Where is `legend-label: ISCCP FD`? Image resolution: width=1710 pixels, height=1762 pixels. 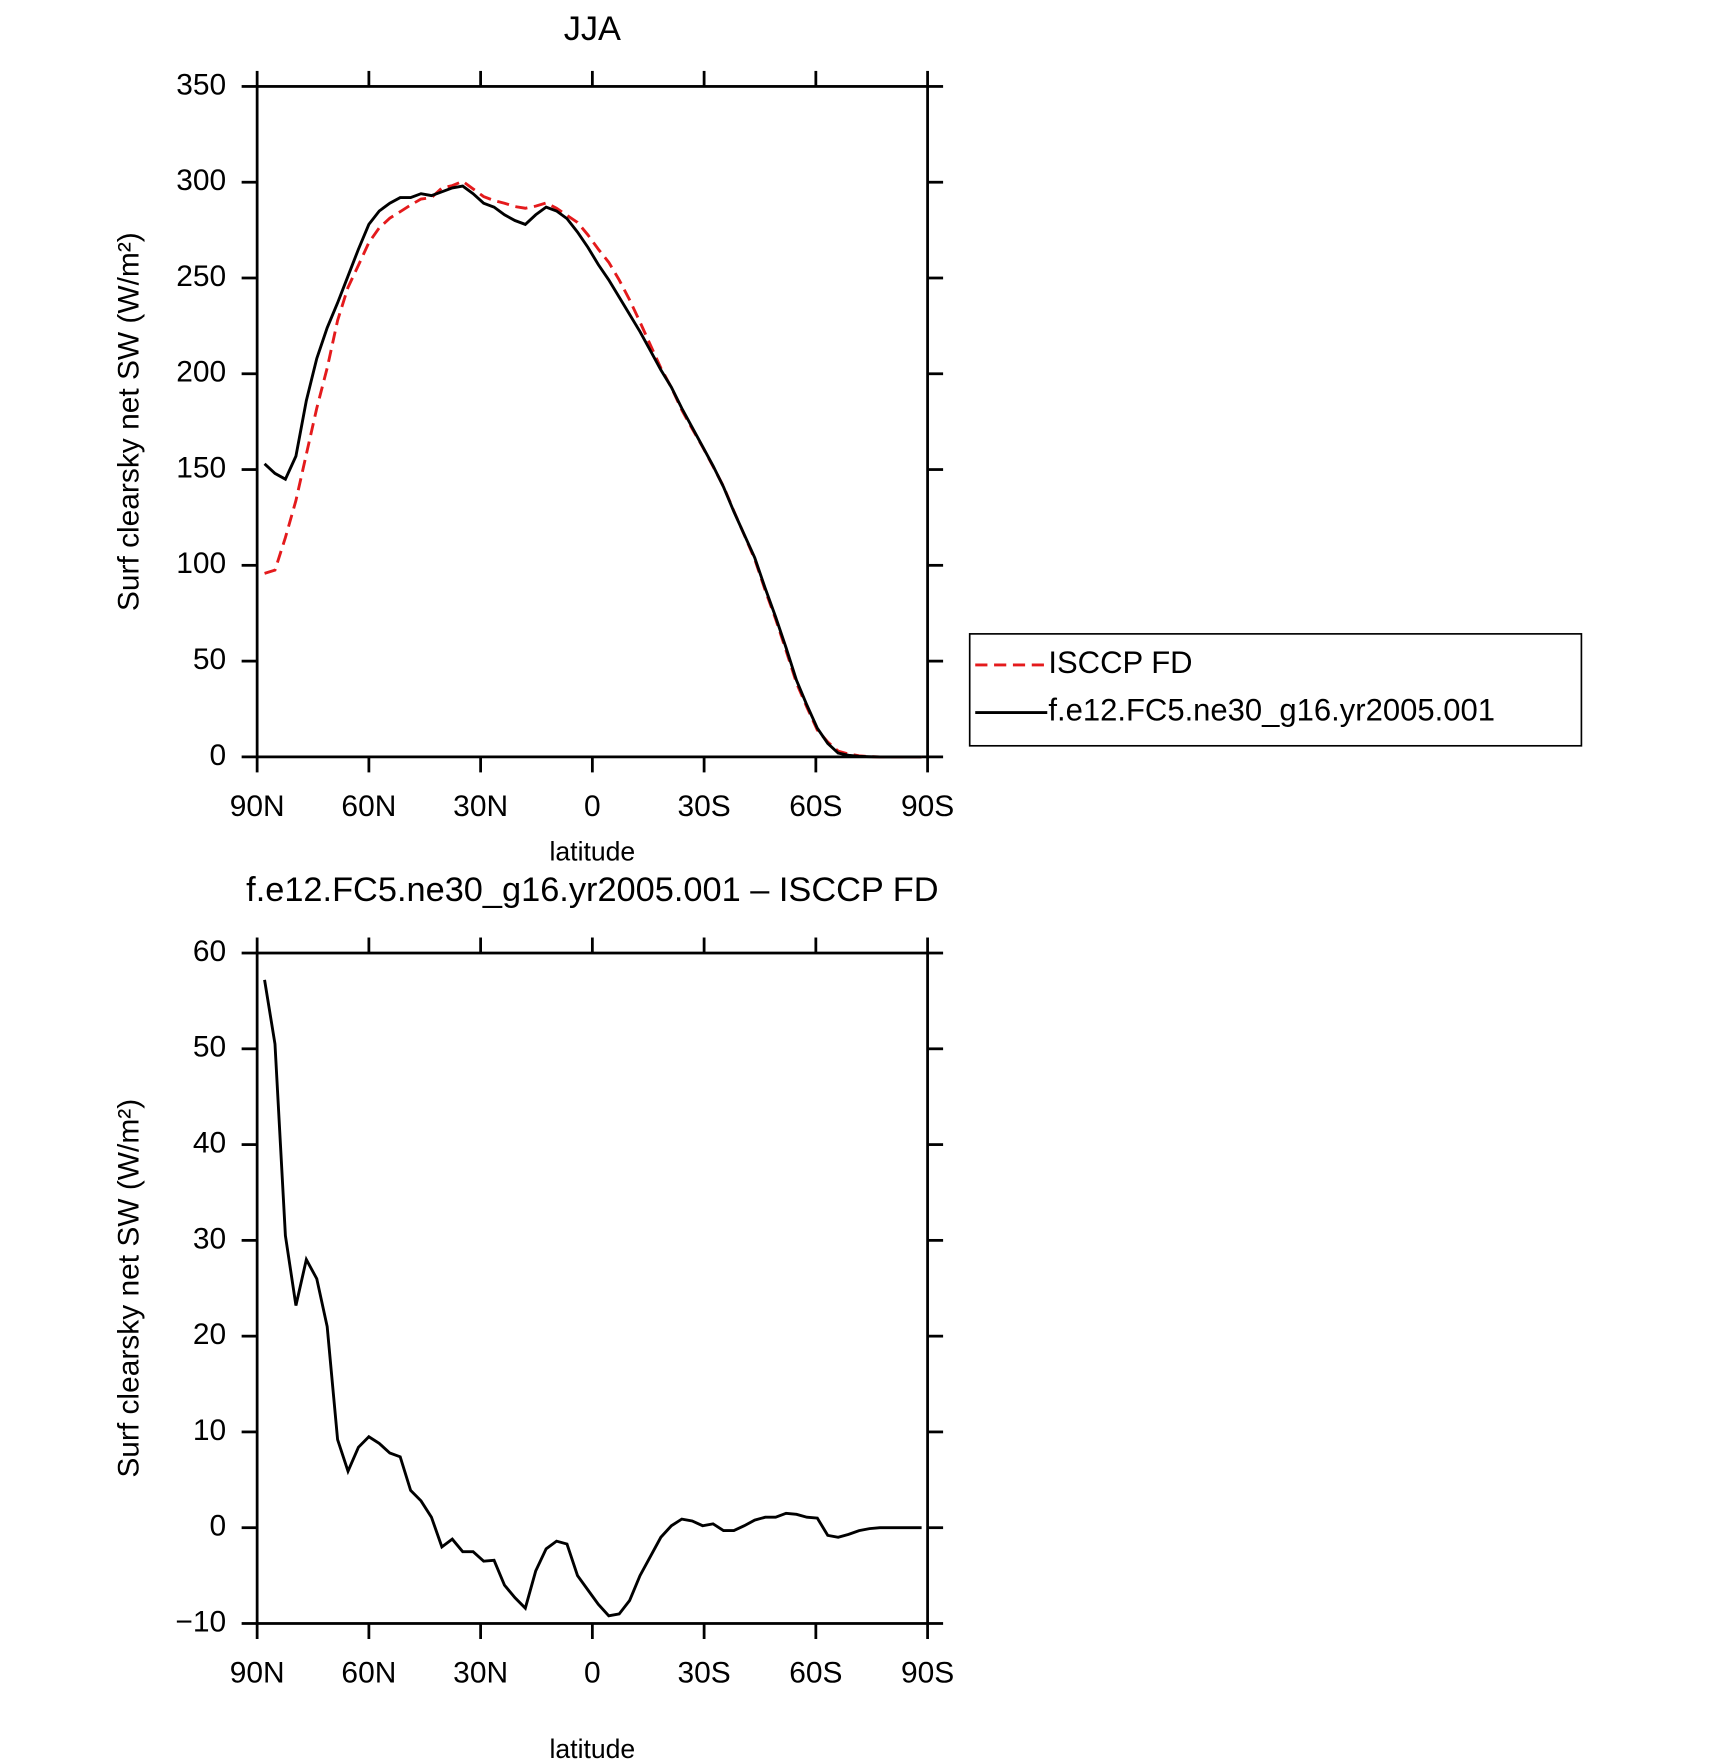 legend-label: ISCCP FD is located at coordinates (1120, 662).